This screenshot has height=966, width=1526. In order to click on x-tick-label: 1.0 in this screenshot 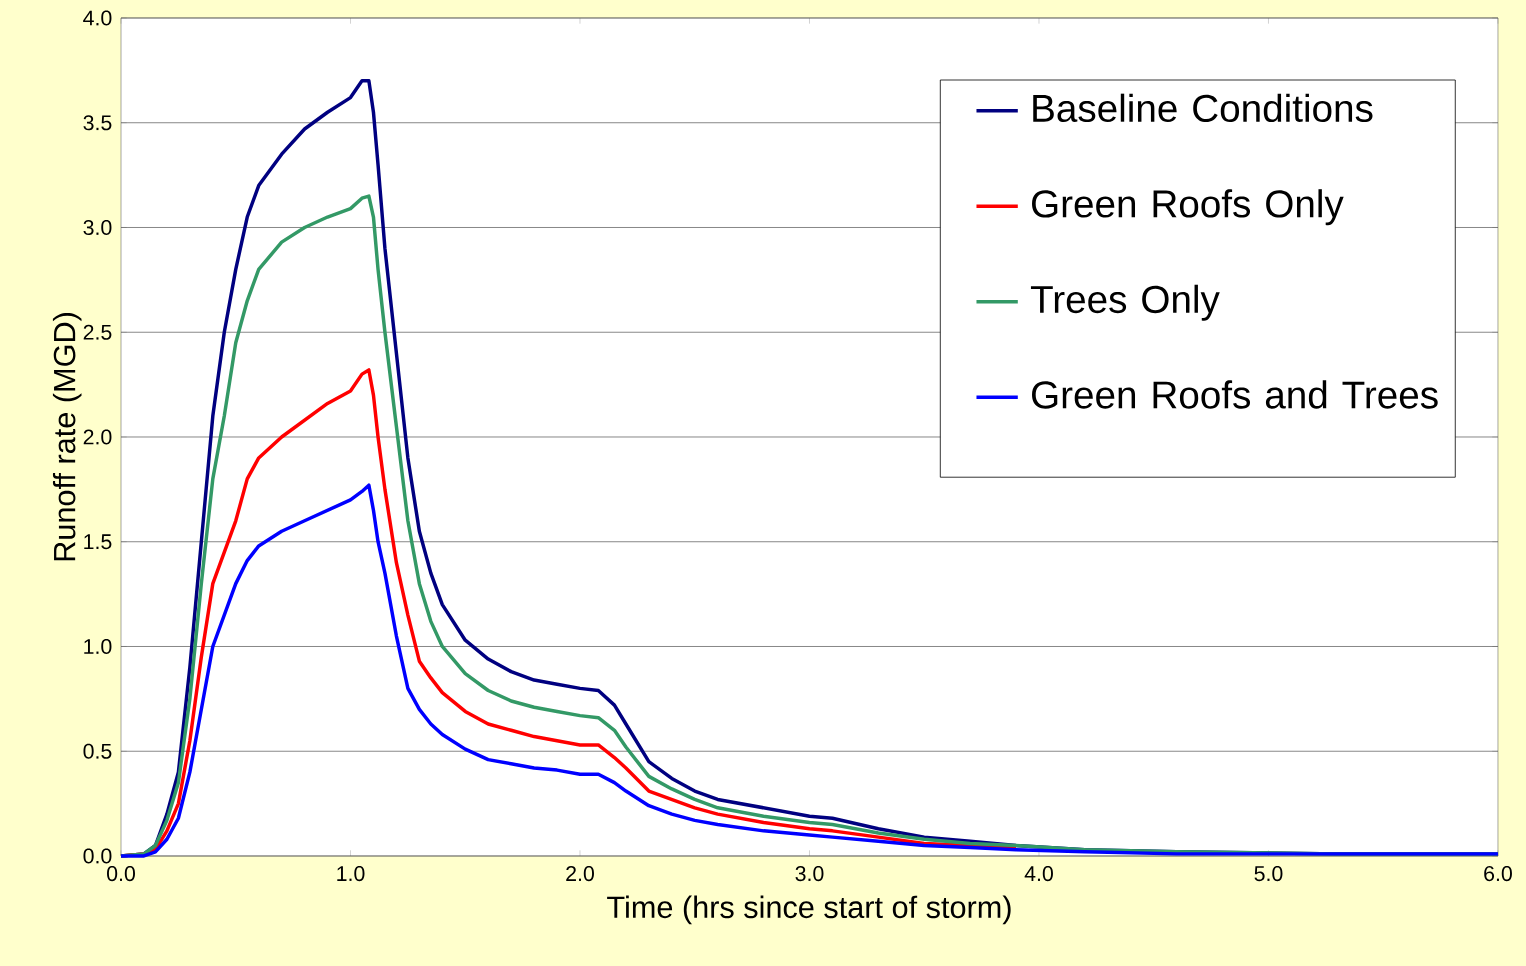, I will do `click(351, 874)`.